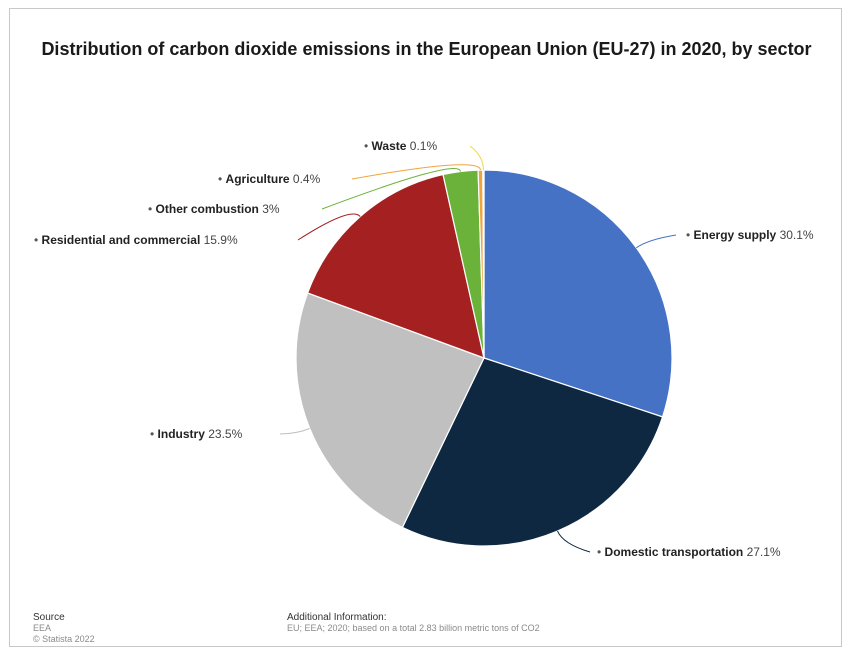  I want to click on slice-label: • Agriculture 0.4%, so click(269, 179).